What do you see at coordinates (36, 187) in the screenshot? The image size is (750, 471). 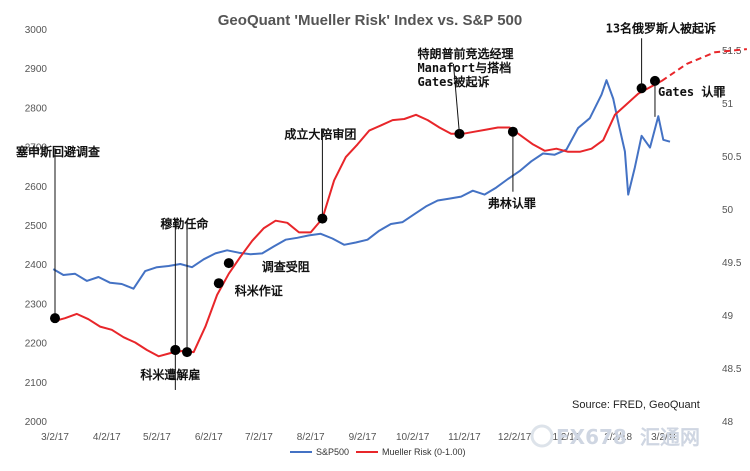 I see `left-tick-label: 2600` at bounding box center [36, 187].